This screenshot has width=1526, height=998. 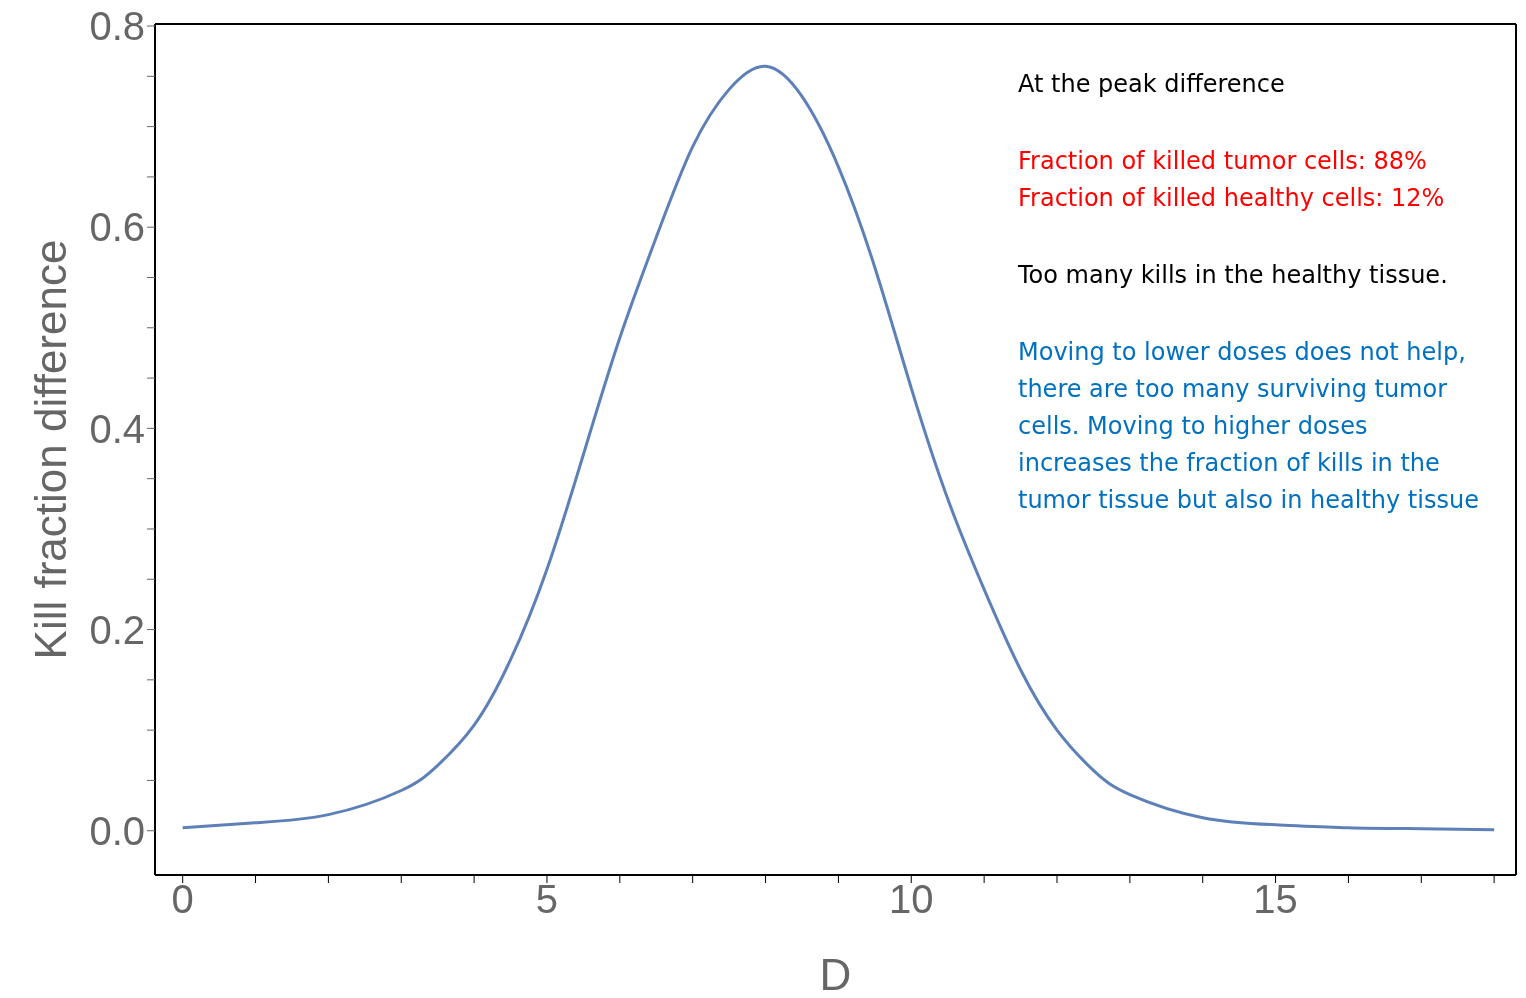 What do you see at coordinates (1249, 426) in the screenshot?
I see `annotation: Moving to lower doses does not help, there are too many surviving tumor cells. Moving to higher doses increases the fraction of kills in the tumor tissue but also in healthy tissue` at bounding box center [1249, 426].